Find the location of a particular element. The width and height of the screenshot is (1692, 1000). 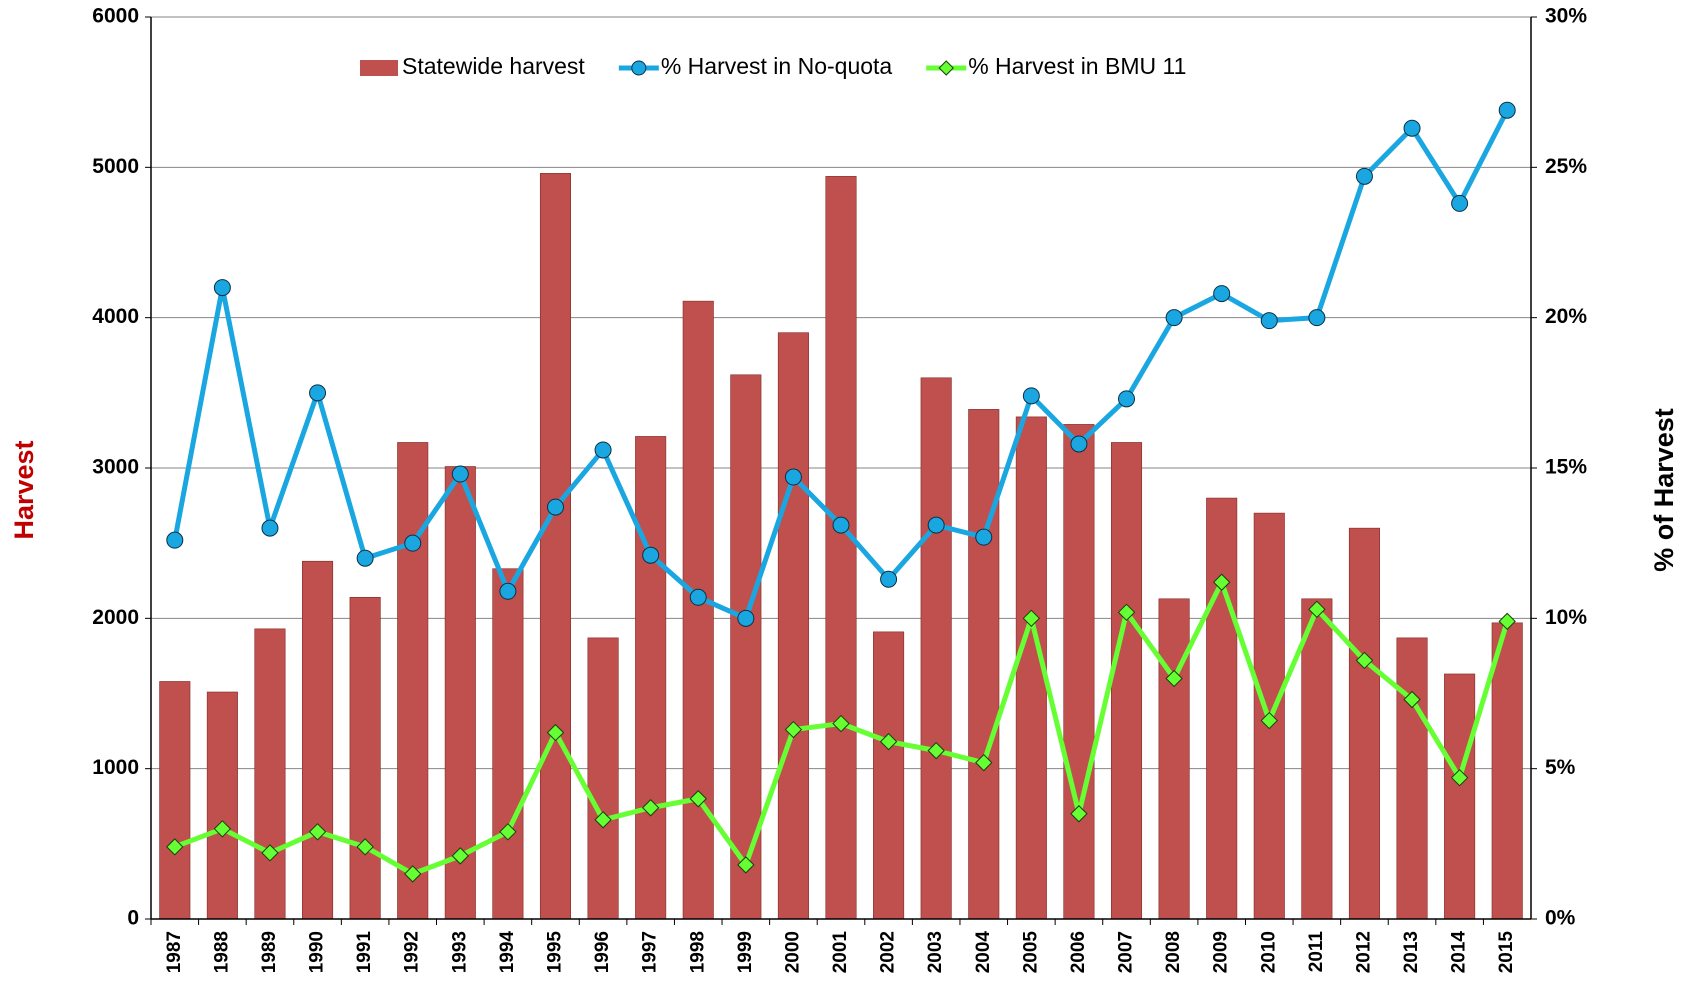

x-tick-label: 1997 is located at coordinates (650, 952).